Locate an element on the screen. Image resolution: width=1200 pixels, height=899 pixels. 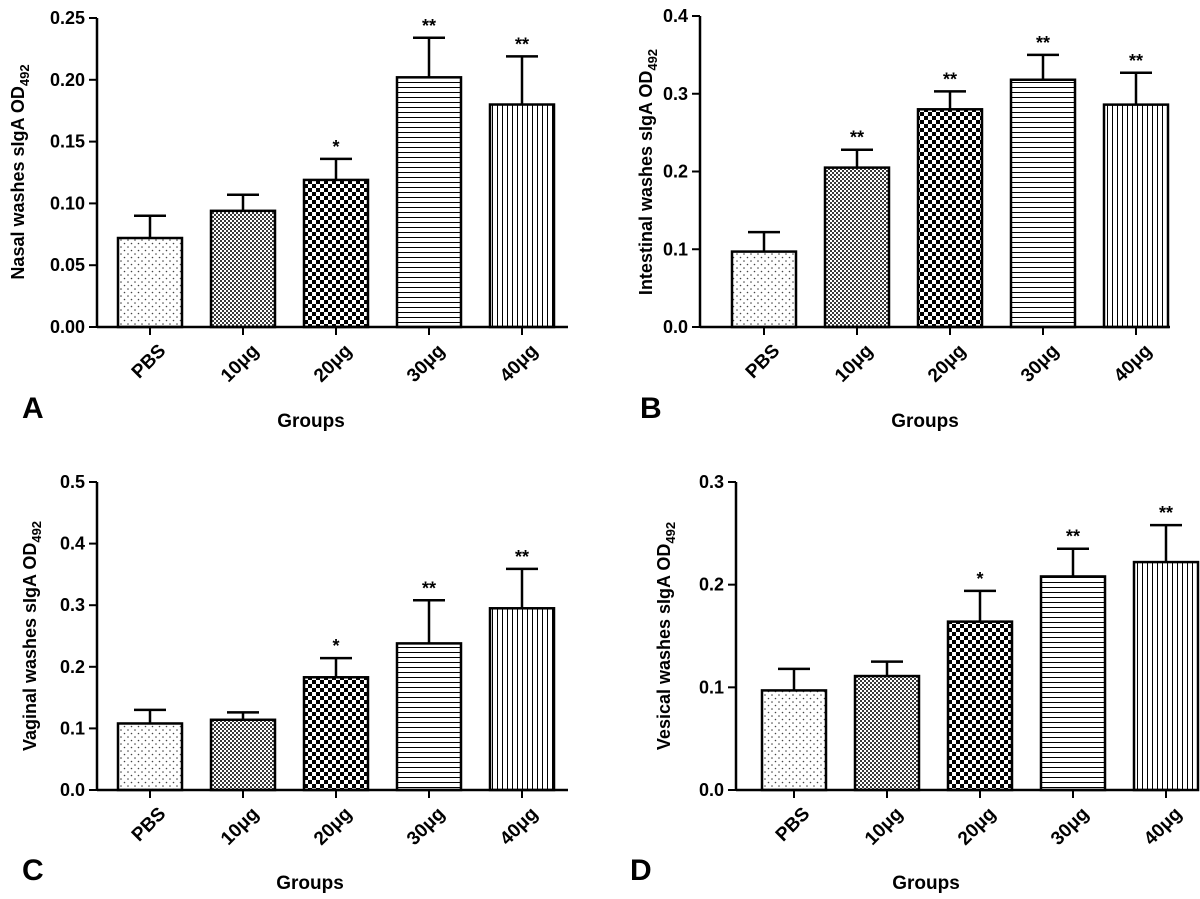
y-axis-title-main: Intestinal washes sIgA OD is located at coordinates (646, 183).